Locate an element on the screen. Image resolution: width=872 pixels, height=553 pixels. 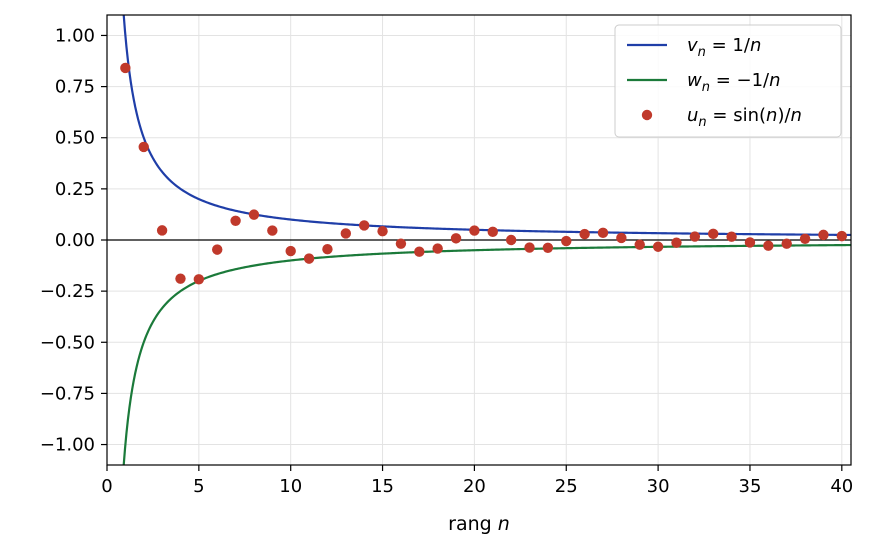
x-tick-label: 35 is located at coordinates (750, 486).